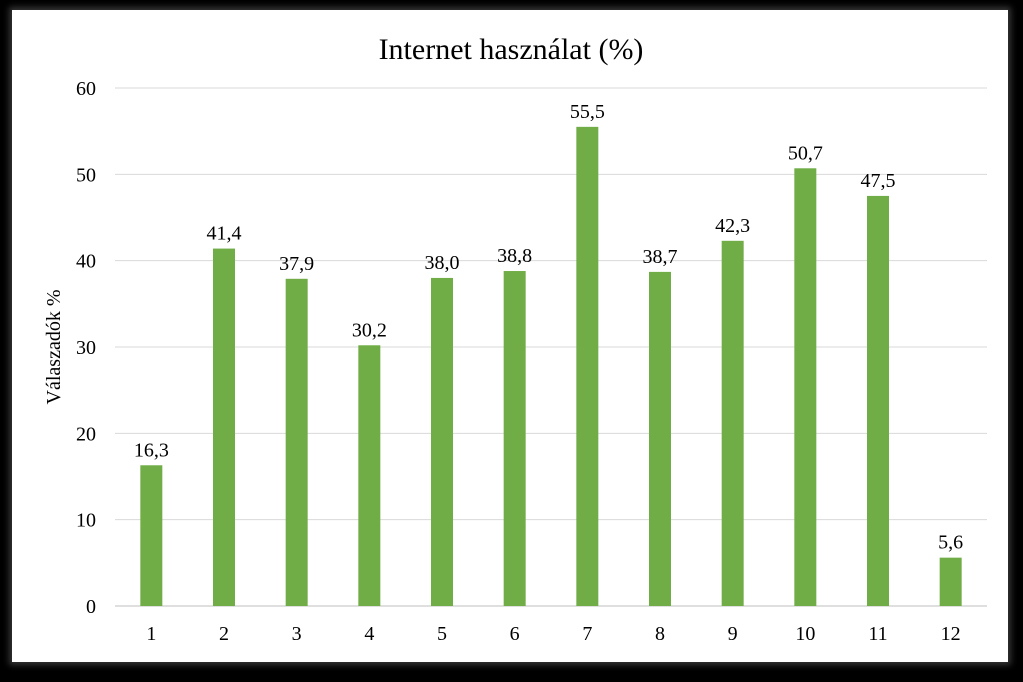  What do you see at coordinates (878, 181) in the screenshot?
I see `data-label: 47,5` at bounding box center [878, 181].